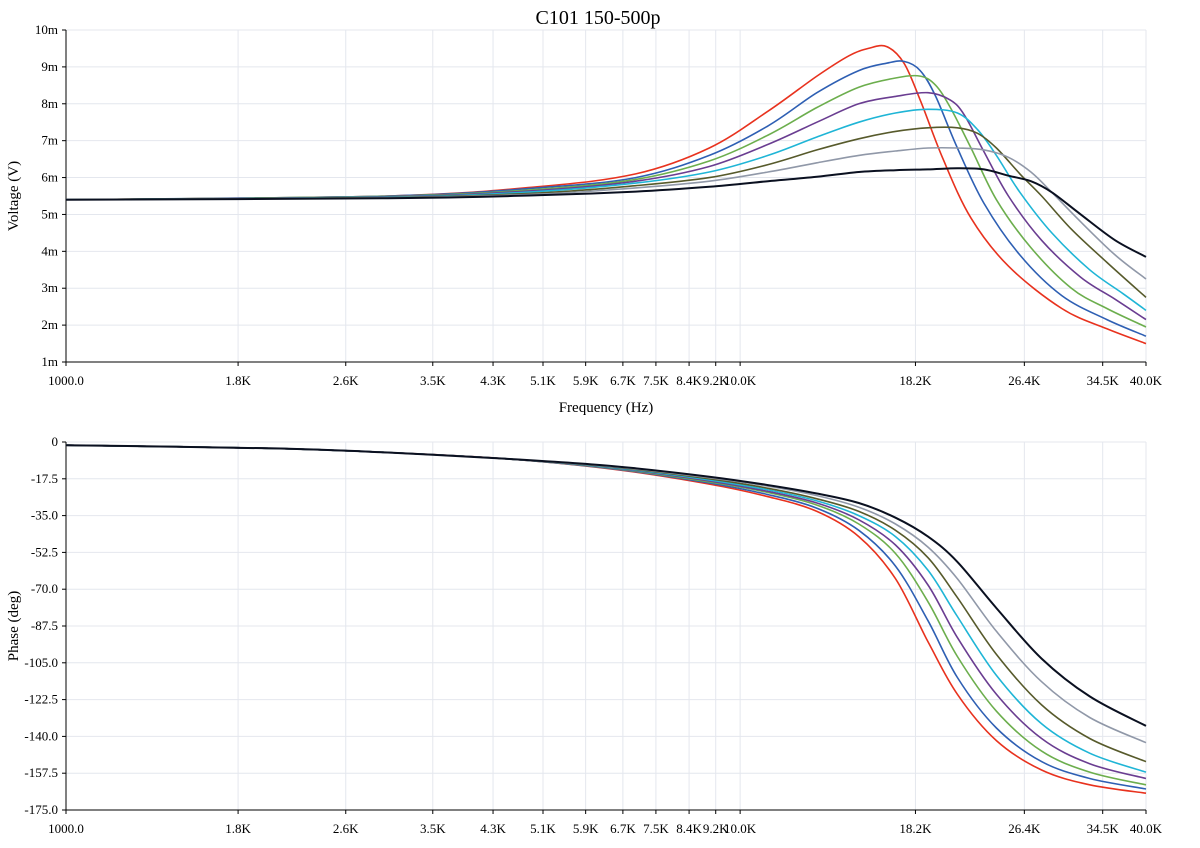 This screenshot has height=848, width=1200. I want to click on y-tick-label: 5m, so click(49, 213).